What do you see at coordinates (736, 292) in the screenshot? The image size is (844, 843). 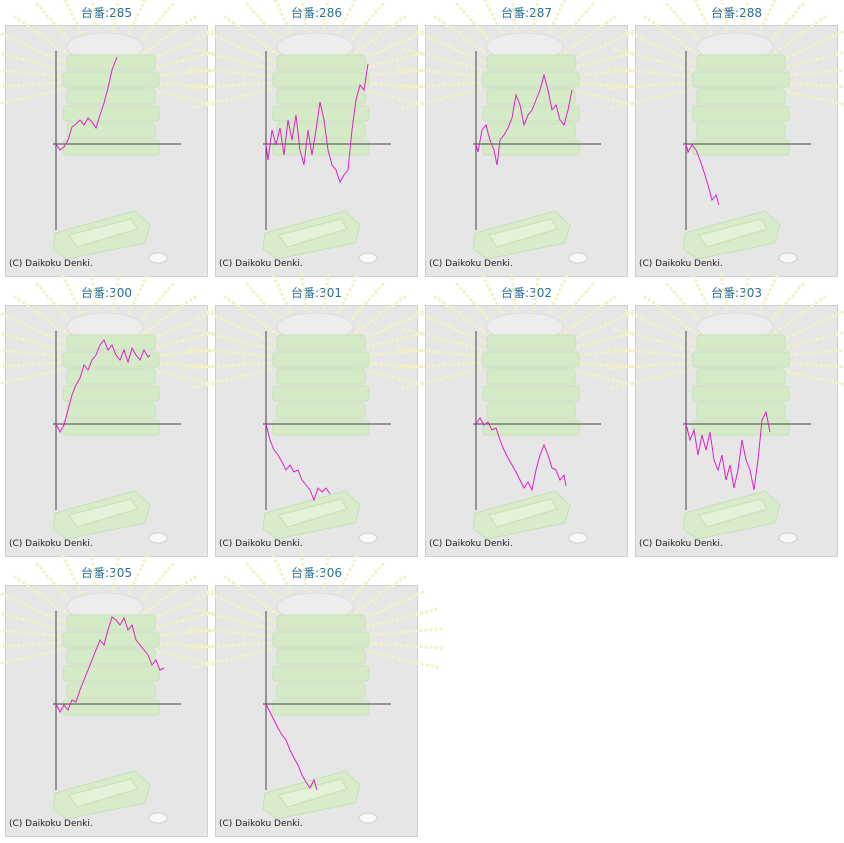 I see `chart-title: 台番:303` at bounding box center [736, 292].